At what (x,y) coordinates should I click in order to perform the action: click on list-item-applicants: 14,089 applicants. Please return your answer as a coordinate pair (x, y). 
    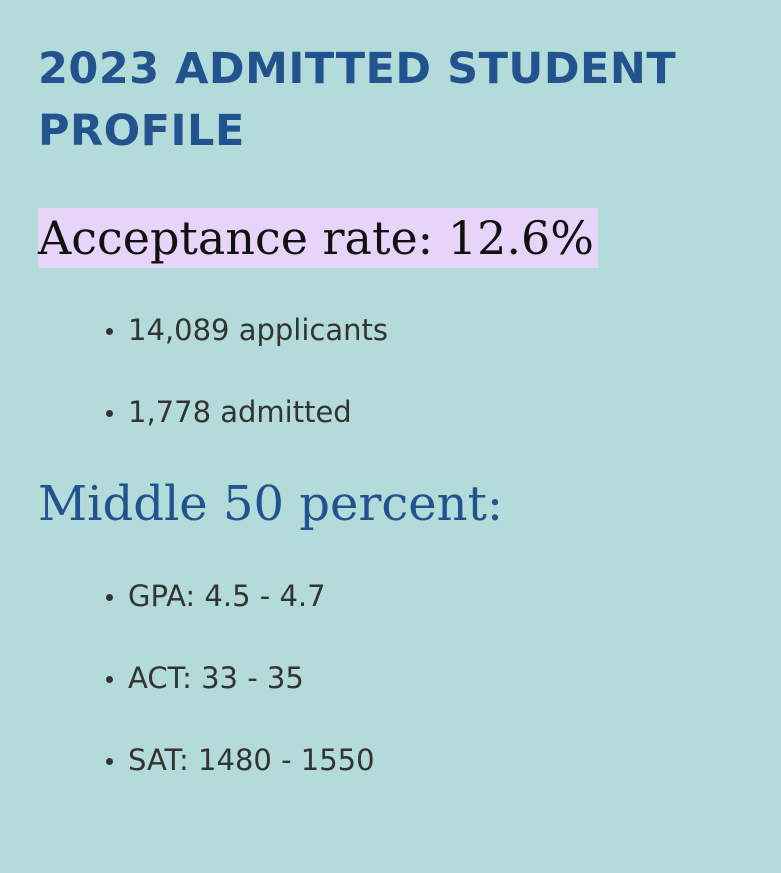
    Looking at the image, I should click on (431, 330).